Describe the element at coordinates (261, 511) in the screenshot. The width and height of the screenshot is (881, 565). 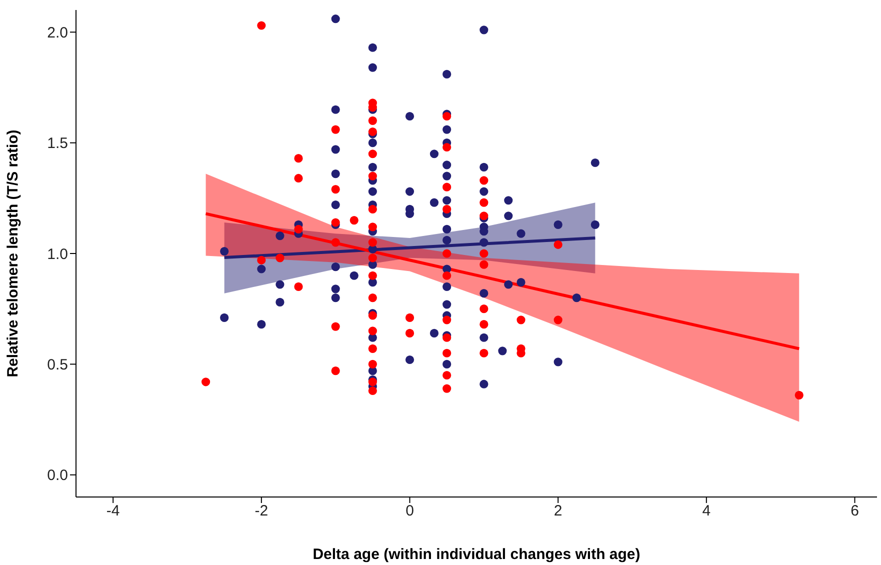
I see `x-tick-label: -2` at that location.